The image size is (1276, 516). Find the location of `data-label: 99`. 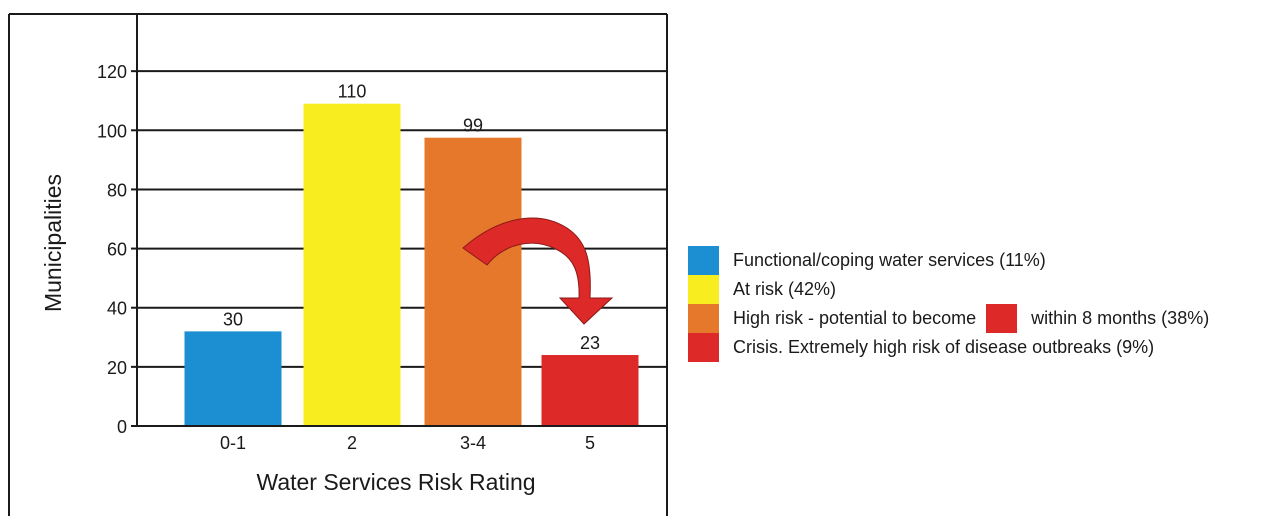

data-label: 99 is located at coordinates (473, 126).